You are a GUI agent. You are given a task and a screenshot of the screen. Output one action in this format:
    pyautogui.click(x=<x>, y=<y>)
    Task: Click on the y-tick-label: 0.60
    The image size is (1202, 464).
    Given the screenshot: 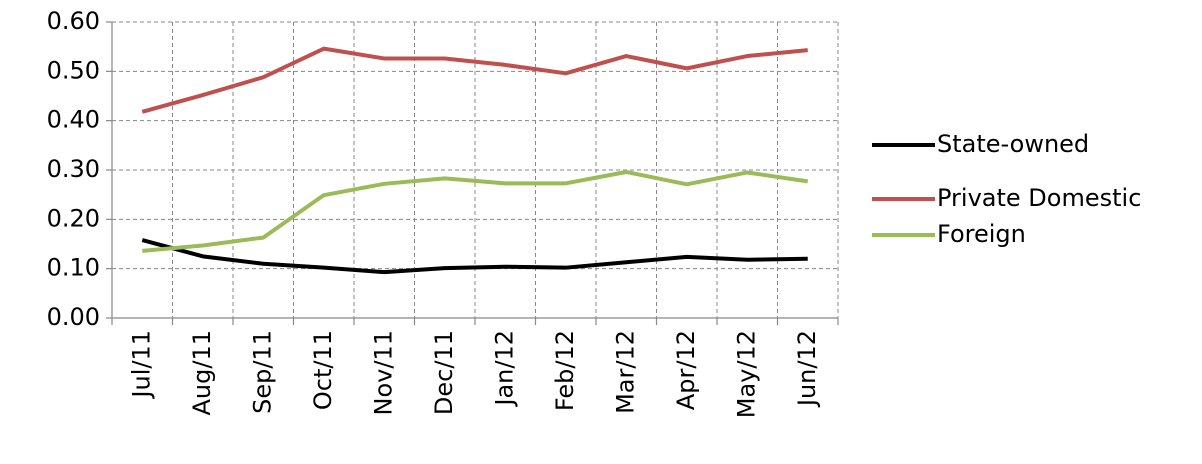 What is the action you would take?
    pyautogui.click(x=73, y=21)
    